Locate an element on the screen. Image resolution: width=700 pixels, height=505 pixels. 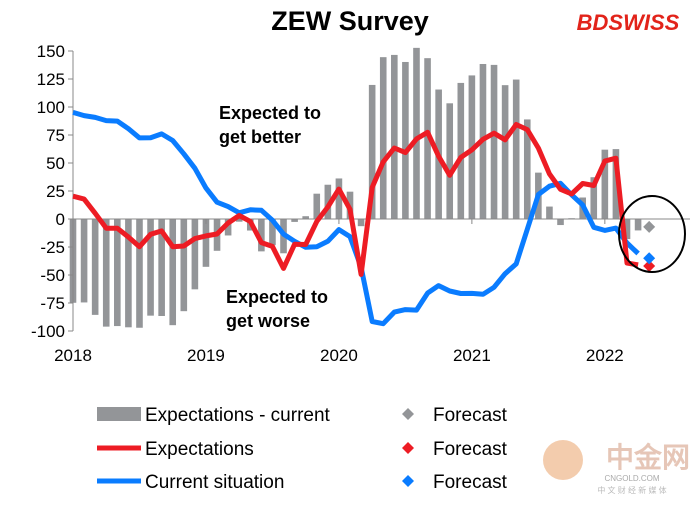
svg-text: 中金网 is located at coordinates (648, 457).